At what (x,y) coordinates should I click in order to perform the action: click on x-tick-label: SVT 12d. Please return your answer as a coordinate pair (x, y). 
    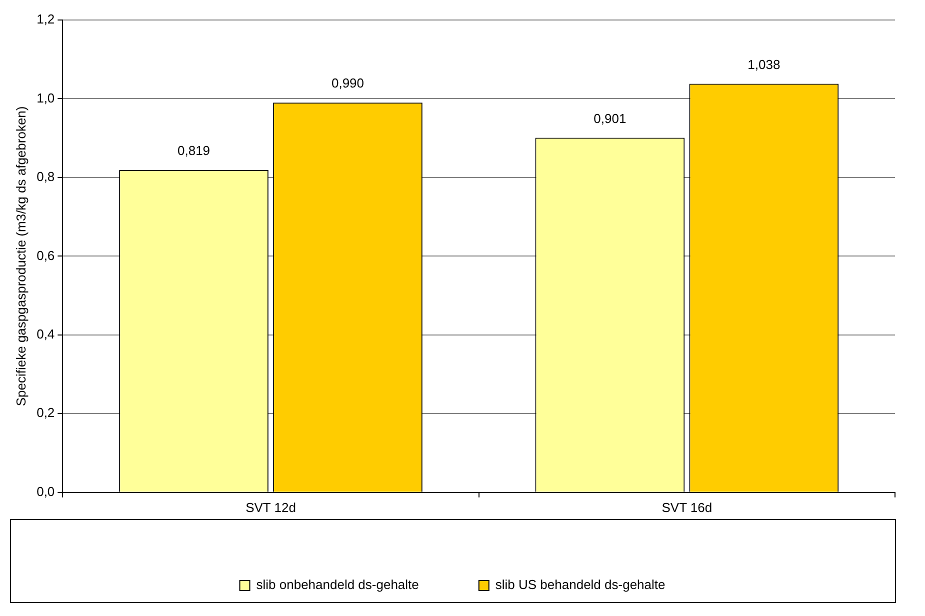
    Looking at the image, I should click on (271, 507).